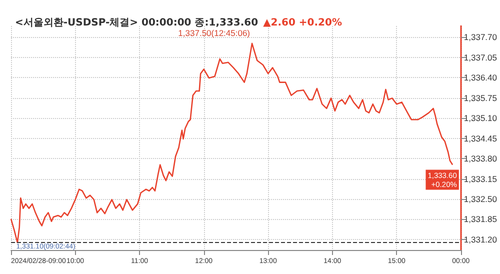 The image size is (500, 274). I want to click on y-tick-label: 1,335.75, so click(481, 97).